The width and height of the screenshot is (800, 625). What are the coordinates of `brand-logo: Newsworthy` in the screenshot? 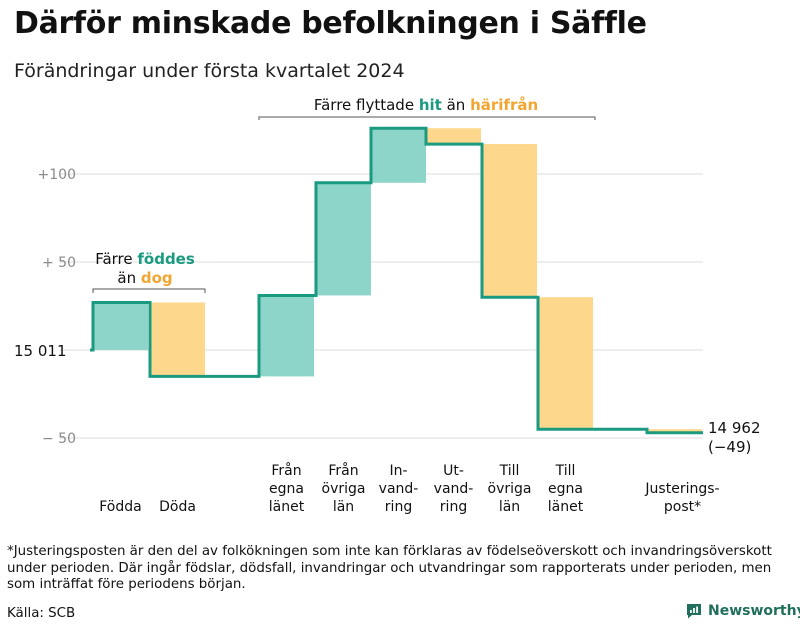 It's located at (743, 611).